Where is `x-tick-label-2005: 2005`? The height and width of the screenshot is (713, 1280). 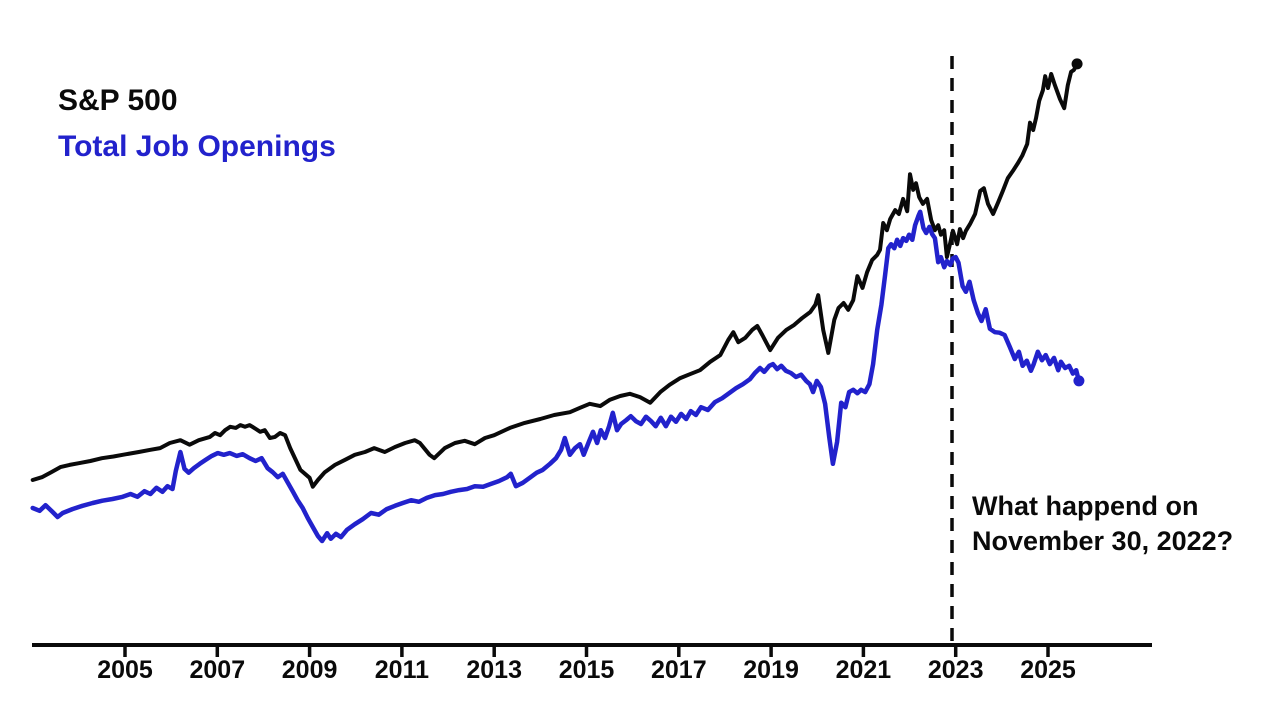 x-tick-label-2005: 2005 is located at coordinates (125, 670).